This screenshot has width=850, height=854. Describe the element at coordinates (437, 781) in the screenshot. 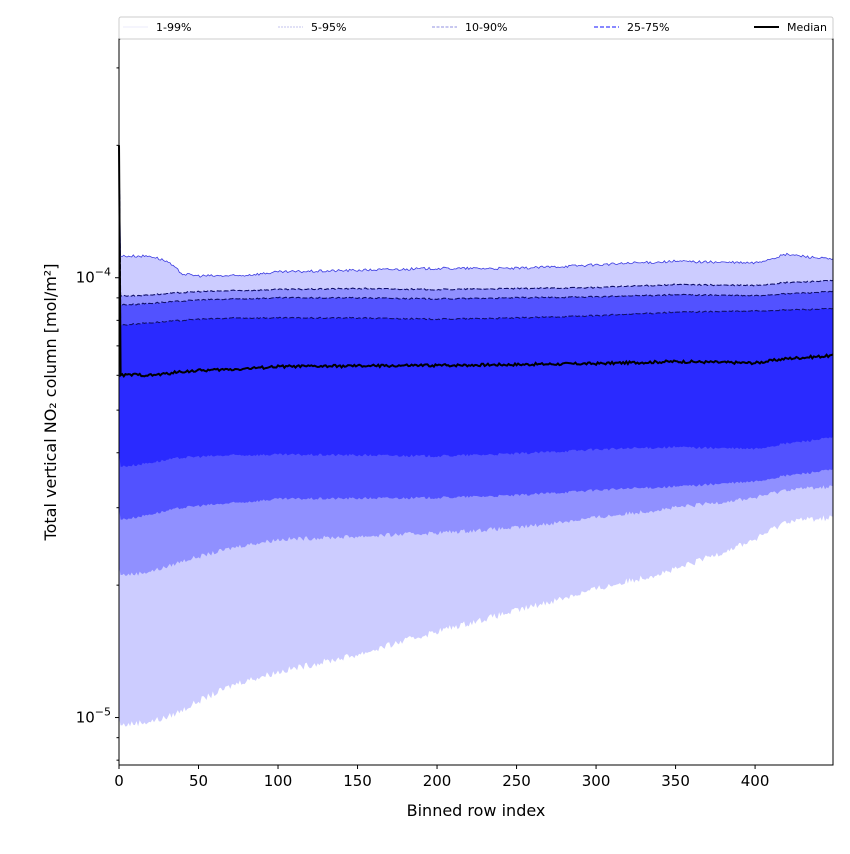

I see `x-tick-label: 200` at that location.